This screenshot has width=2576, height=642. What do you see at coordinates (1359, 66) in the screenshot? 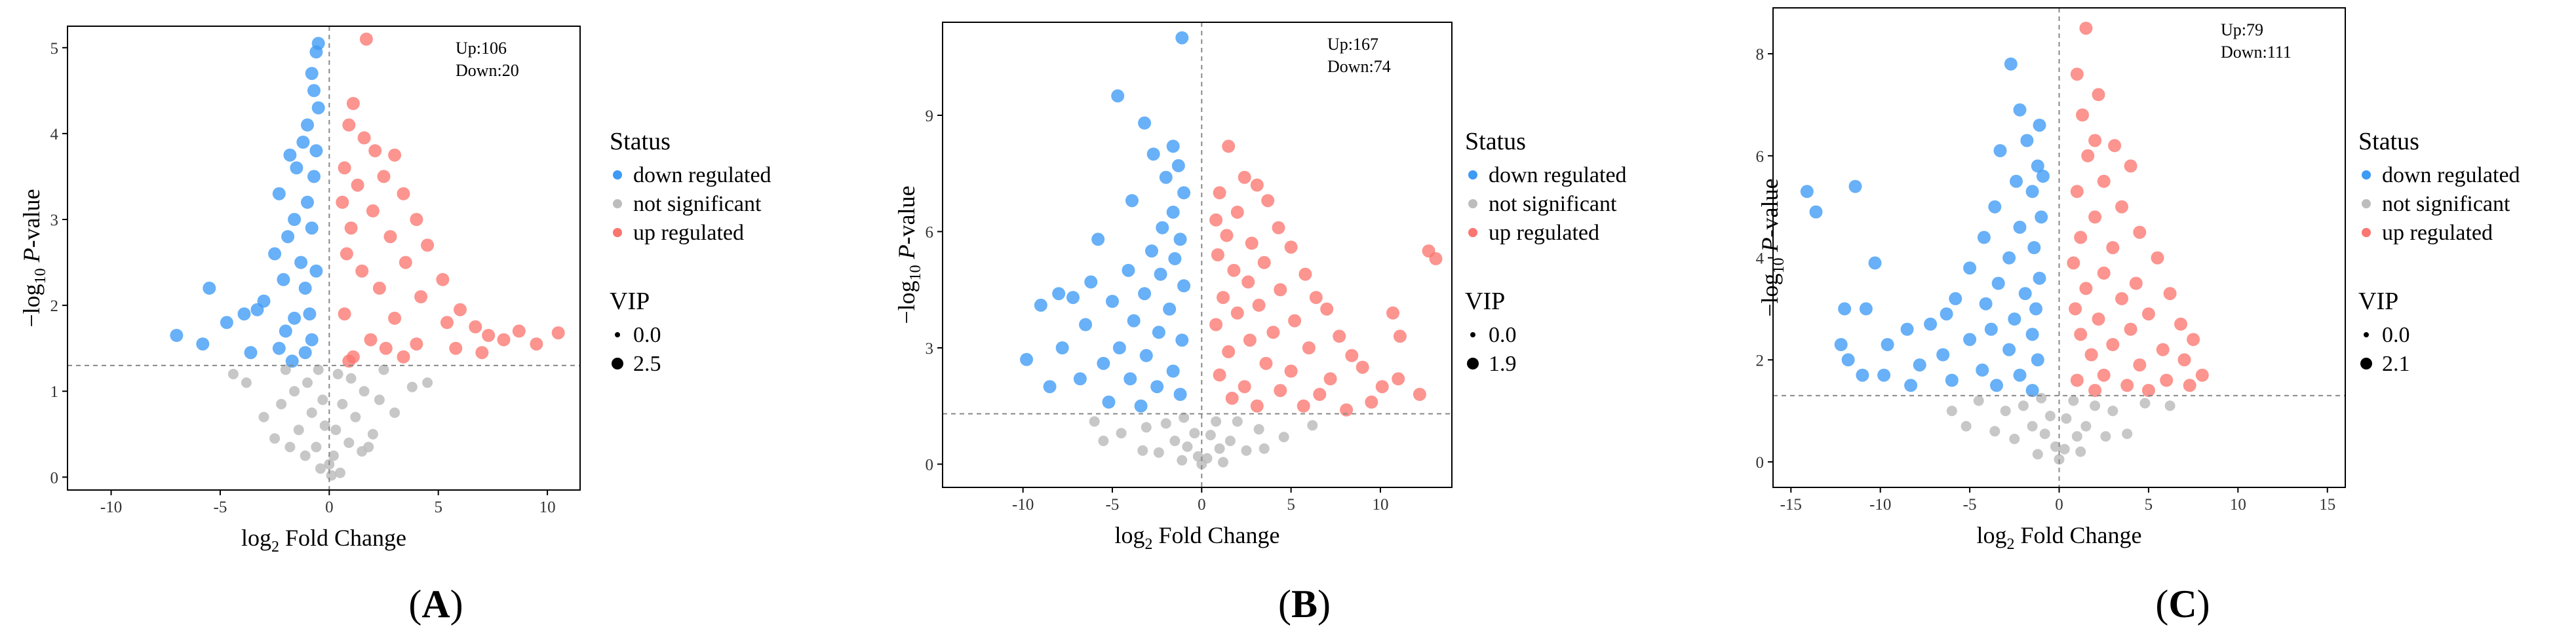
I see `down-count-label: Down:74` at bounding box center [1359, 66].